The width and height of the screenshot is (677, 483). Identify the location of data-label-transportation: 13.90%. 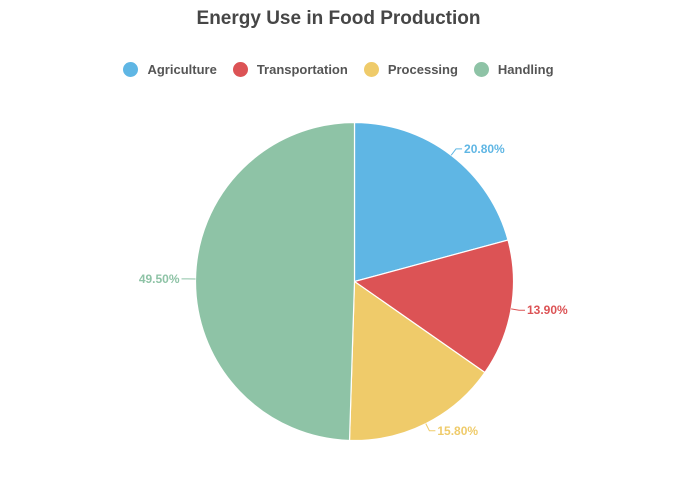
(547, 310).